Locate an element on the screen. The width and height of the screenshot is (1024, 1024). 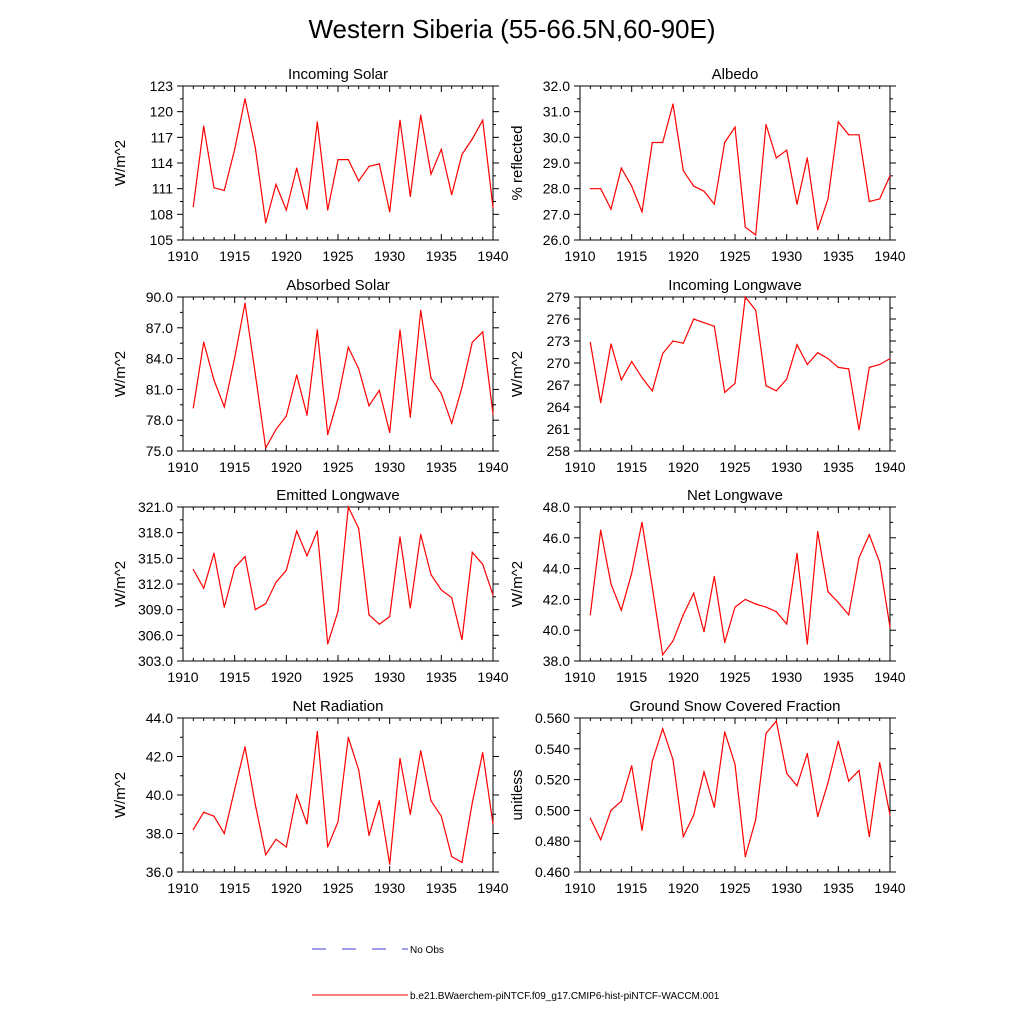
y-tick-label: 84.0 is located at coordinates (159, 359).